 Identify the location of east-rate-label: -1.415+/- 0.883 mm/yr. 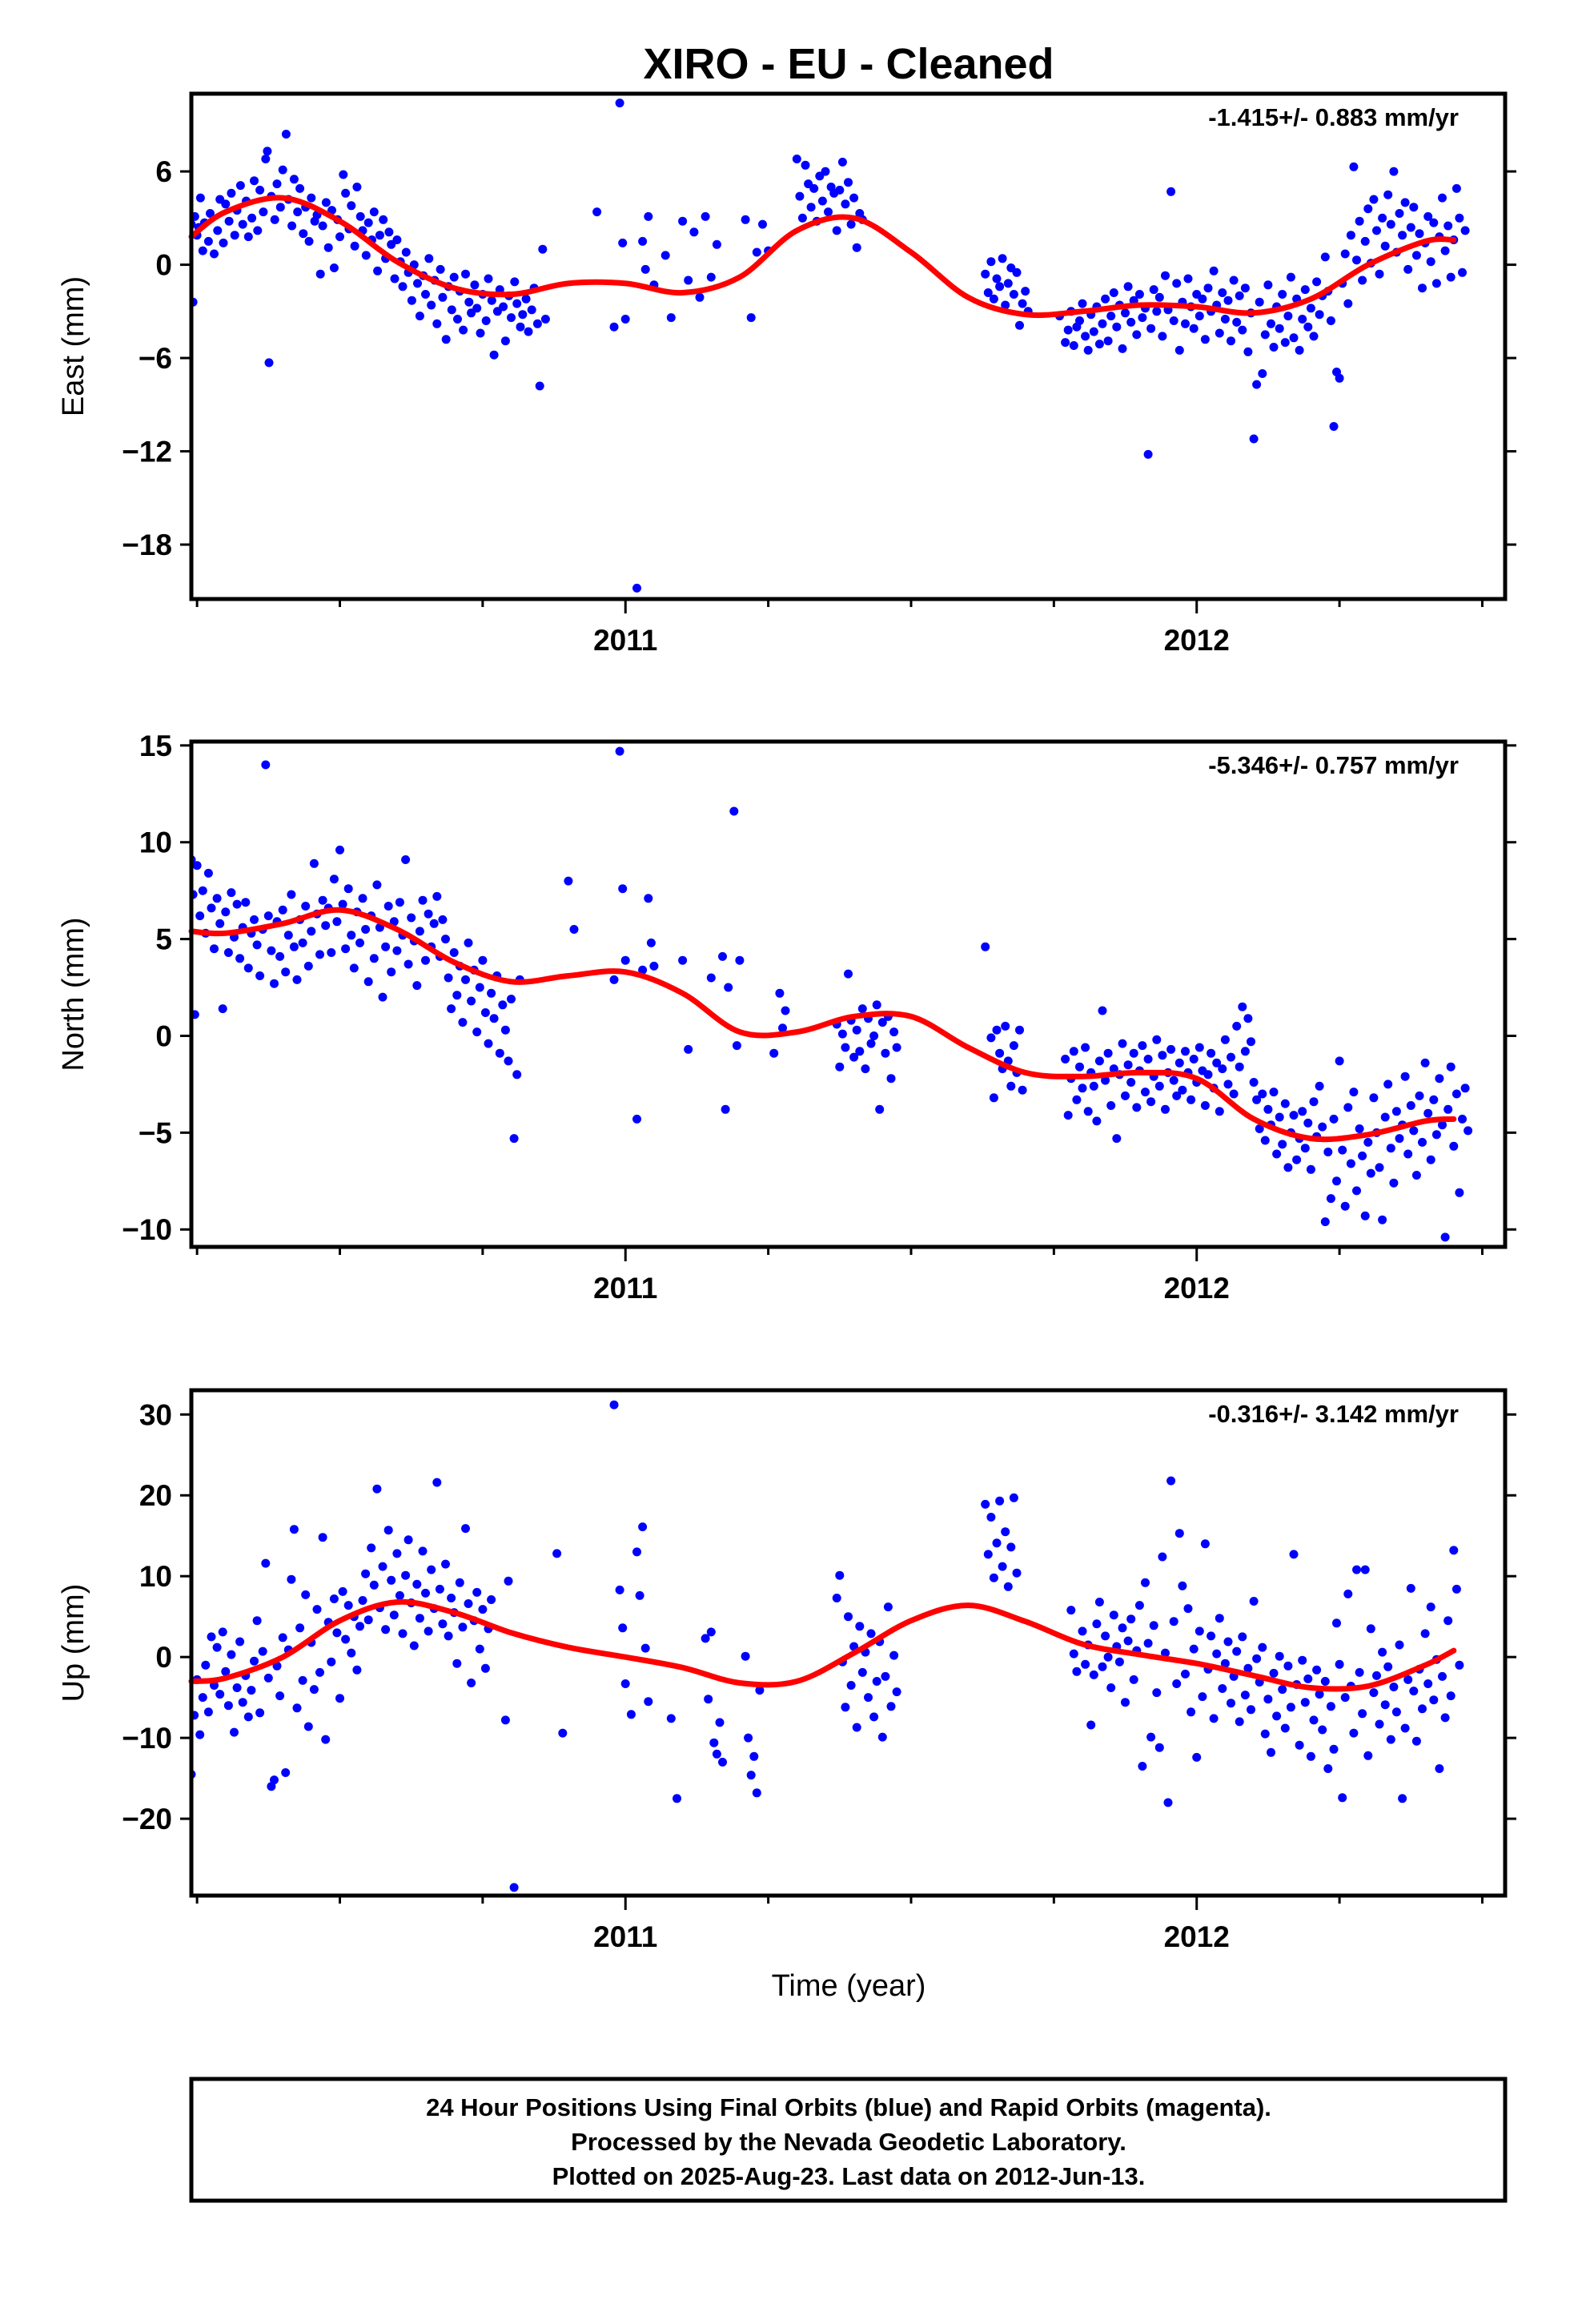
(1333, 117).